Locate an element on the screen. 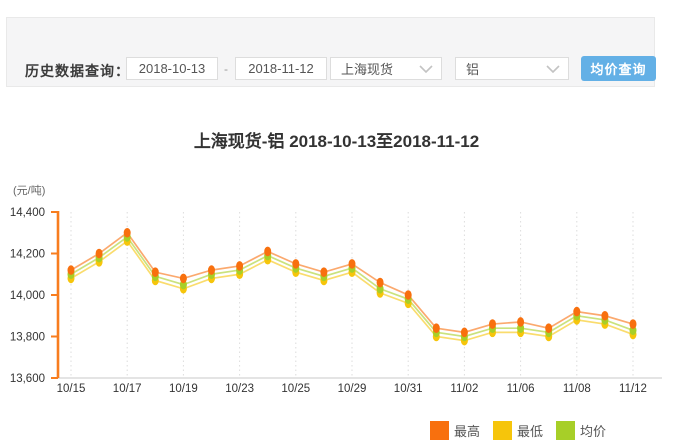  legend-item-2: 均价 is located at coordinates (581, 430).